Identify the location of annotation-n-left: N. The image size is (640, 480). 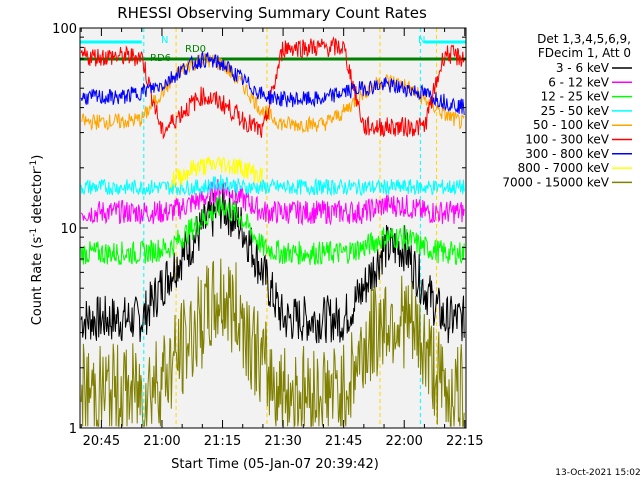
(164, 40).